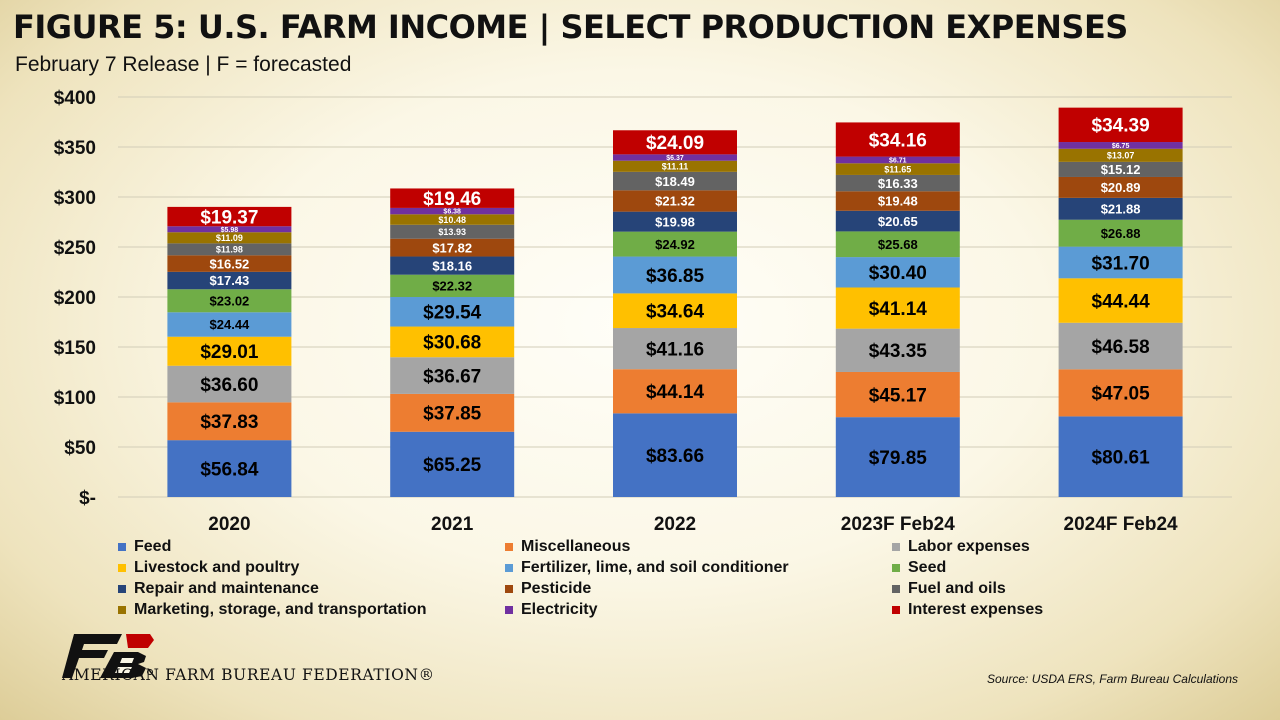 The height and width of the screenshot is (720, 1280). What do you see at coordinates (230, 230) in the screenshot?
I see `data-label: $5.98` at bounding box center [230, 230].